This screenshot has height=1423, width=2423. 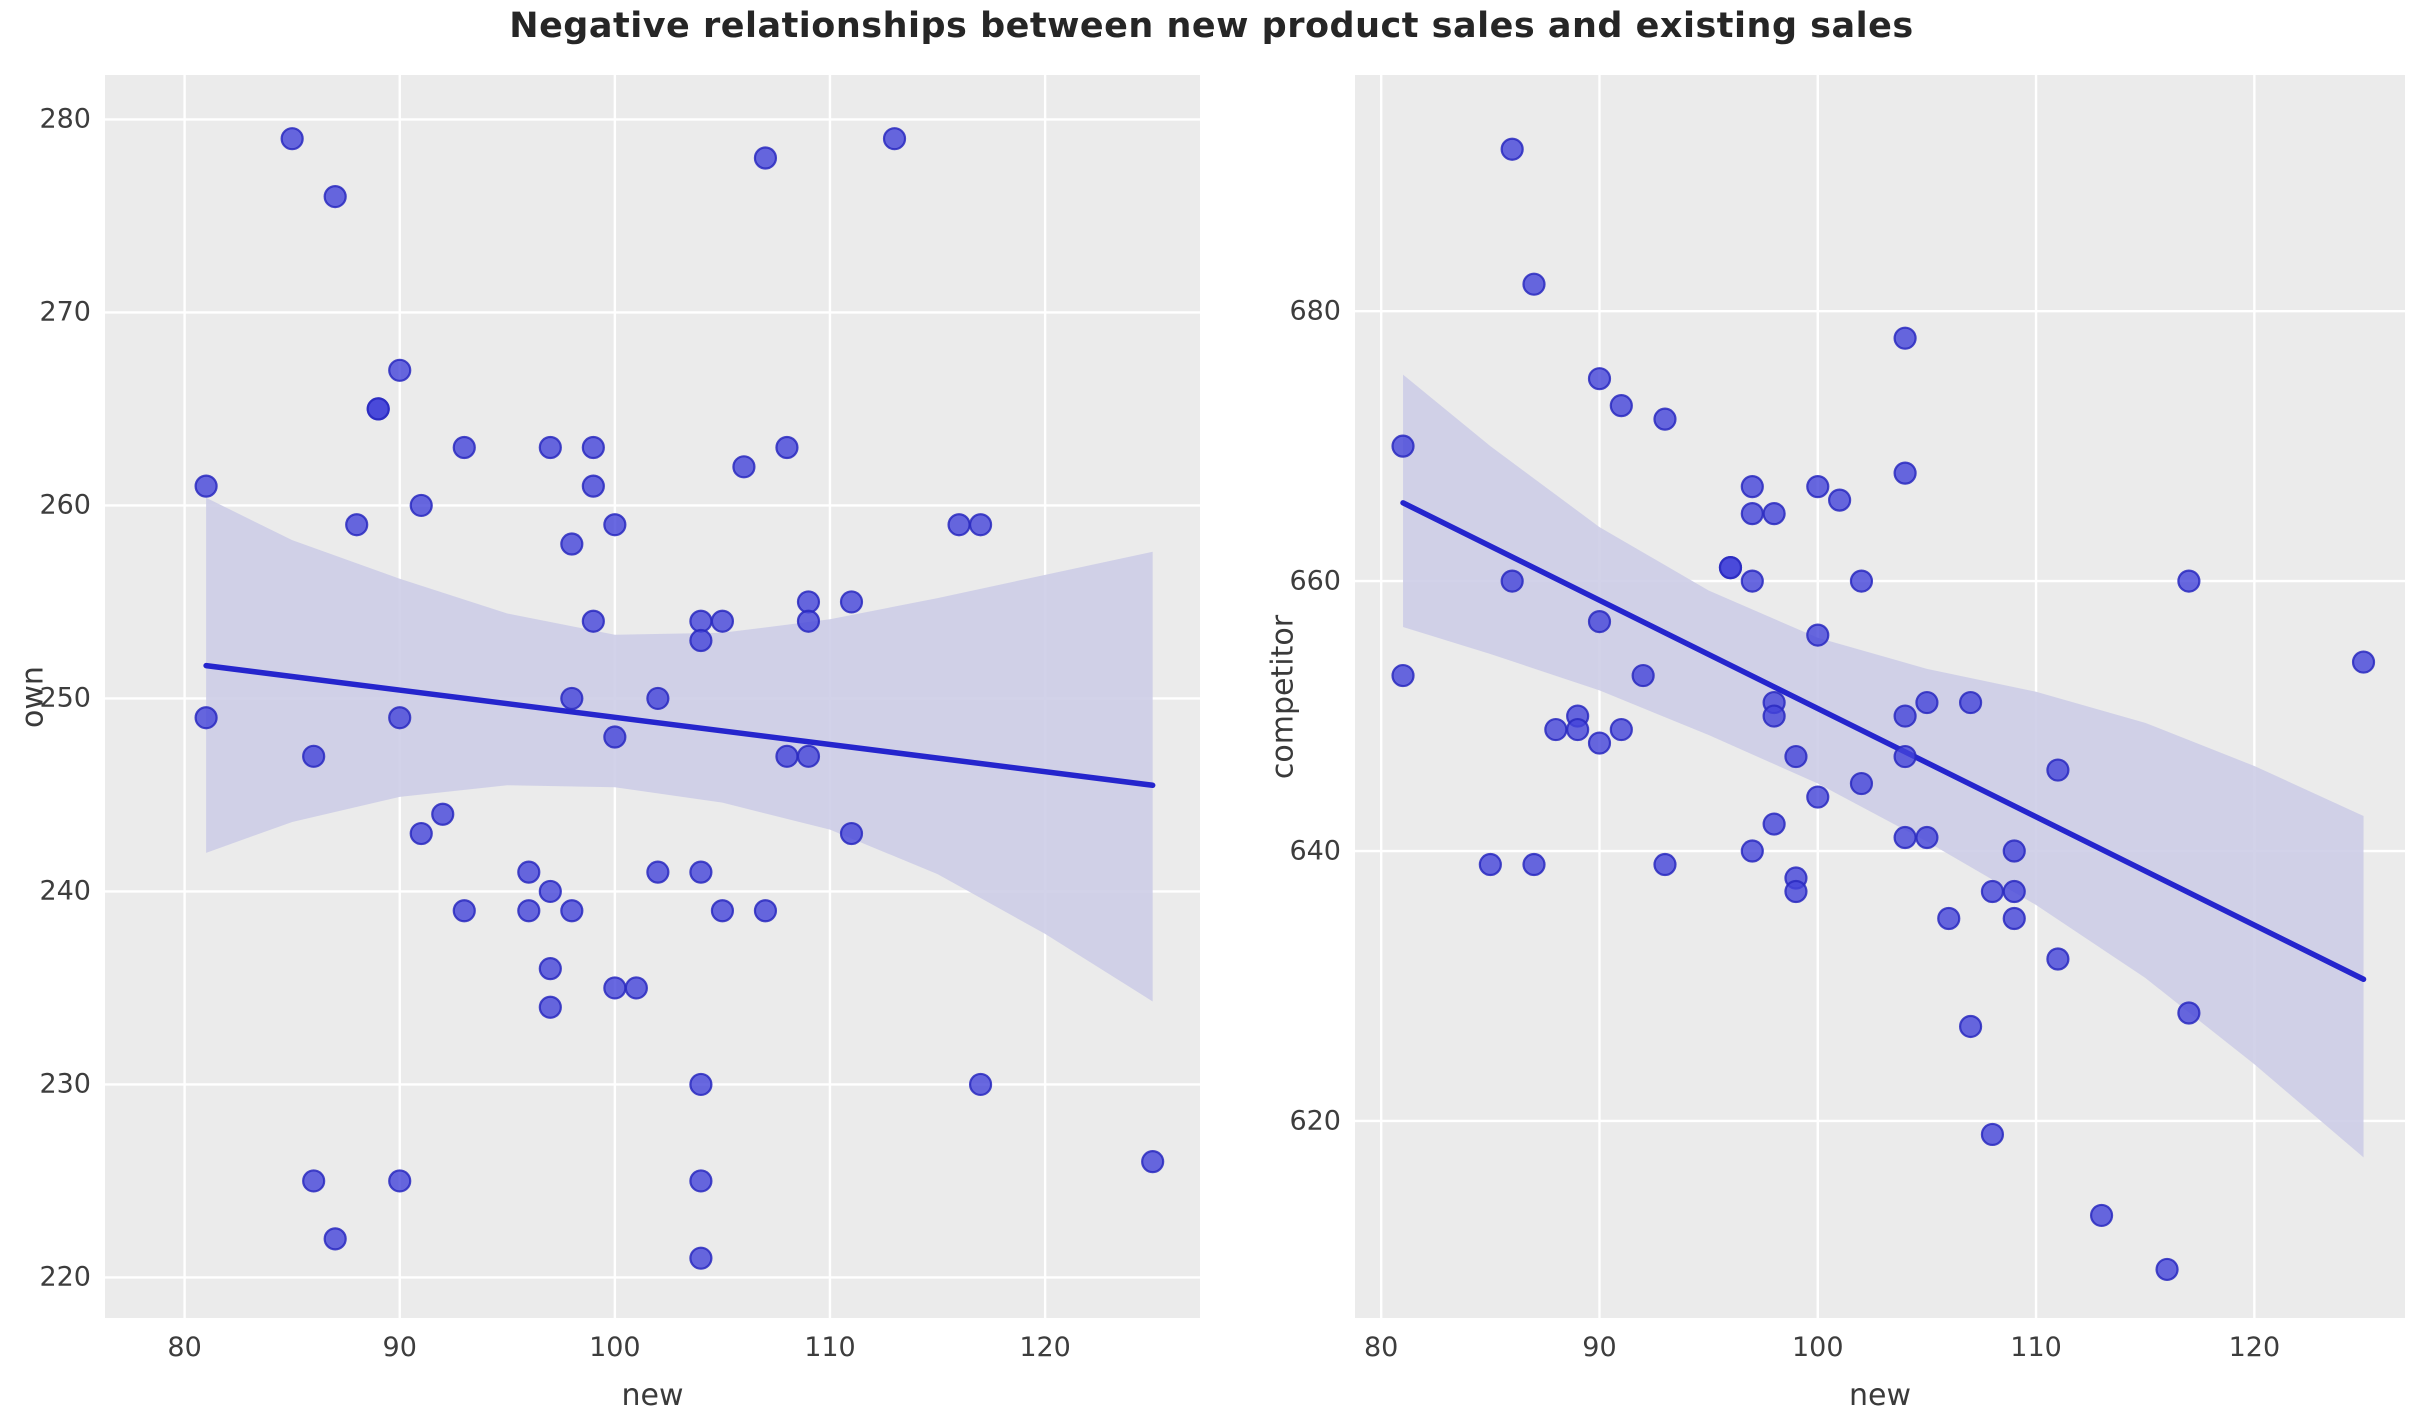 I want to click on x-axis-label: new, so click(x=652, y=1395).